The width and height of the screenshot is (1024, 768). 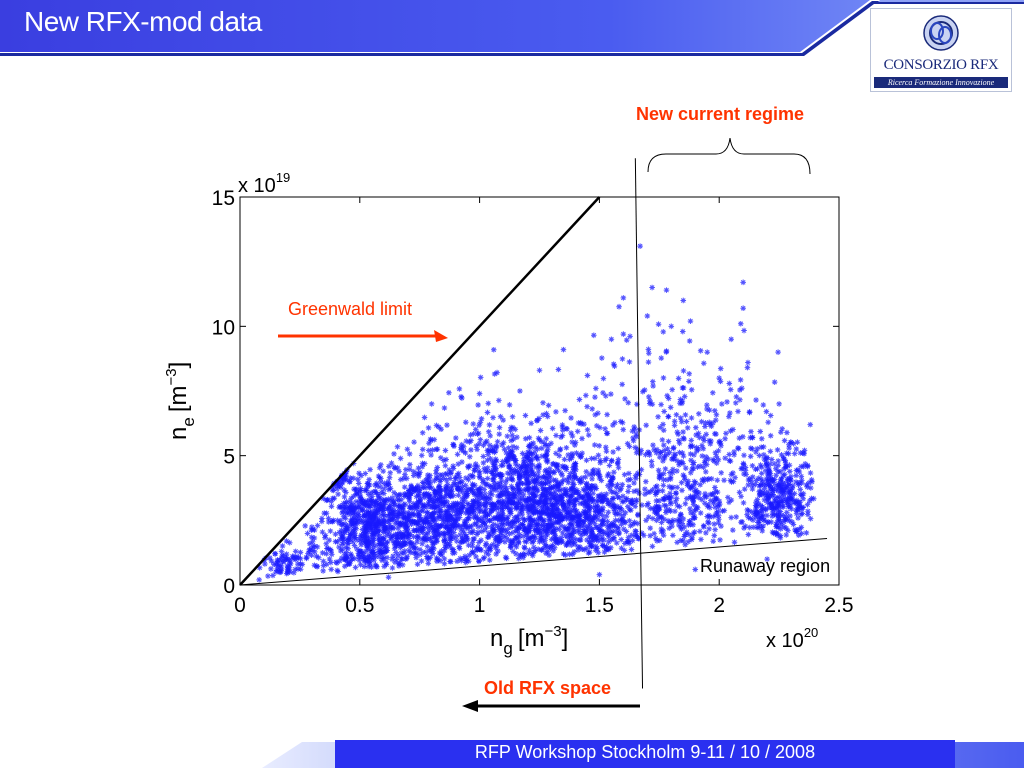 I want to click on x-label-unit: [m, so click(x=531, y=638).